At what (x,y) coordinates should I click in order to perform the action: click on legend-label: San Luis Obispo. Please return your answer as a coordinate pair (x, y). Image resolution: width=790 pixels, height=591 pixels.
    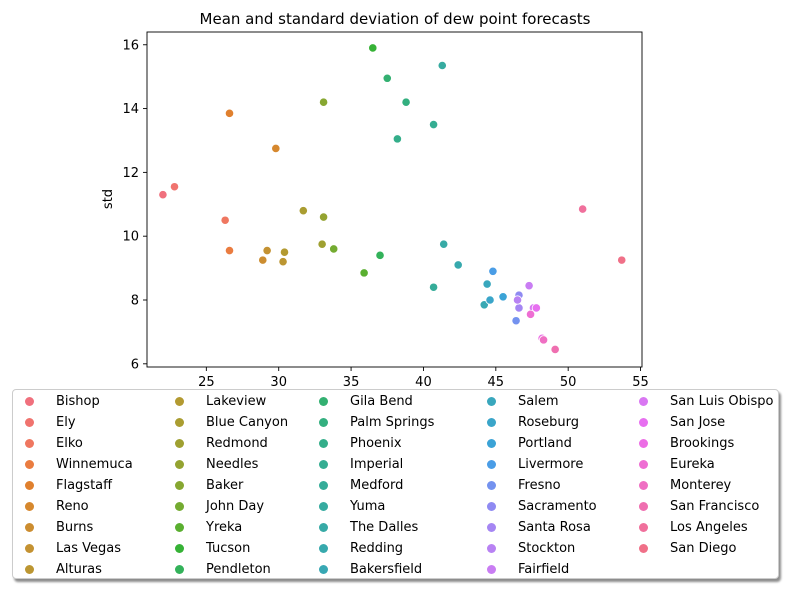
    Looking at the image, I should click on (722, 401).